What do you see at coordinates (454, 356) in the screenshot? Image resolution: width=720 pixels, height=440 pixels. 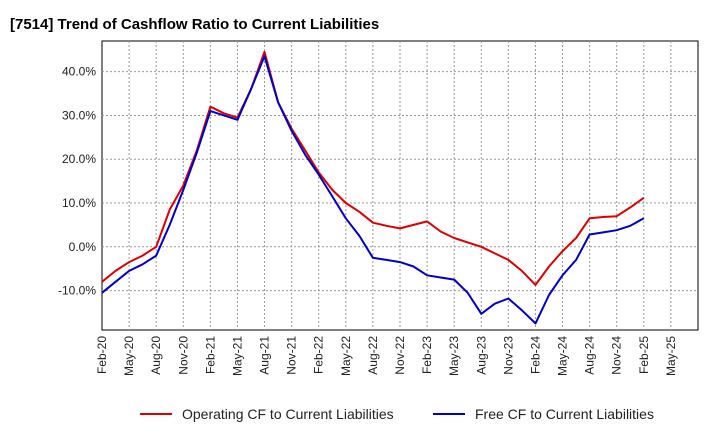 I see `x-tick-label: May-23` at bounding box center [454, 356].